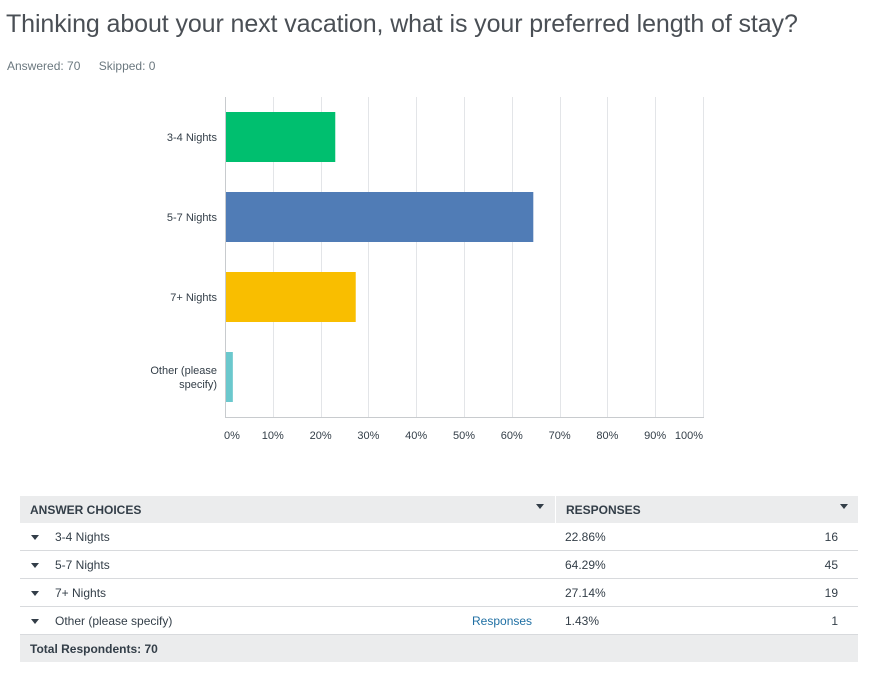  Describe the element at coordinates (582, 621) in the screenshot. I see `response-percent: 1.43%` at that location.